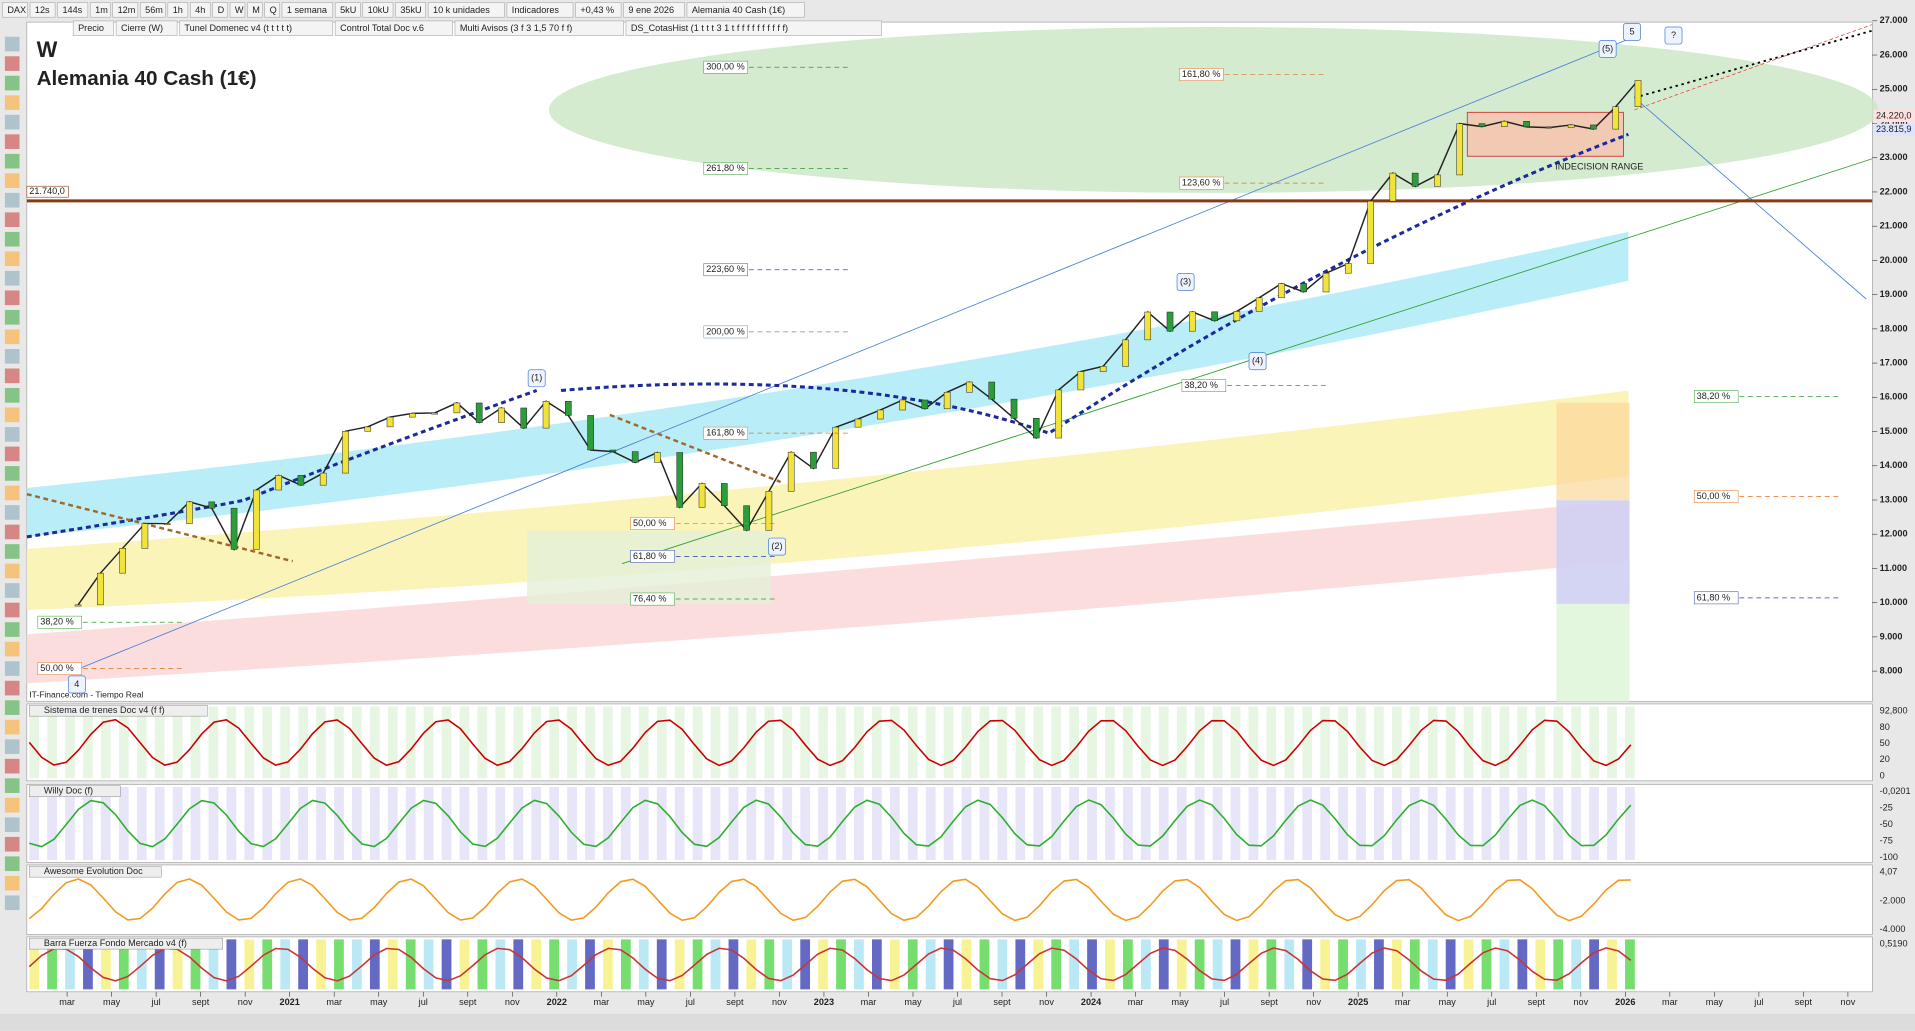 The height and width of the screenshot is (1031, 1915). I want to click on button-label: 1 semana, so click(307, 10).